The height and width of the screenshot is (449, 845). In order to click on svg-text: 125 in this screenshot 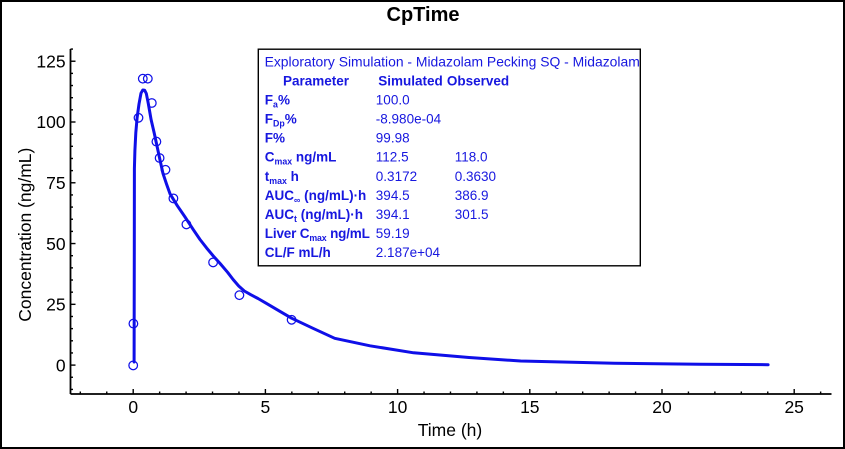, I will do `click(50, 61)`.